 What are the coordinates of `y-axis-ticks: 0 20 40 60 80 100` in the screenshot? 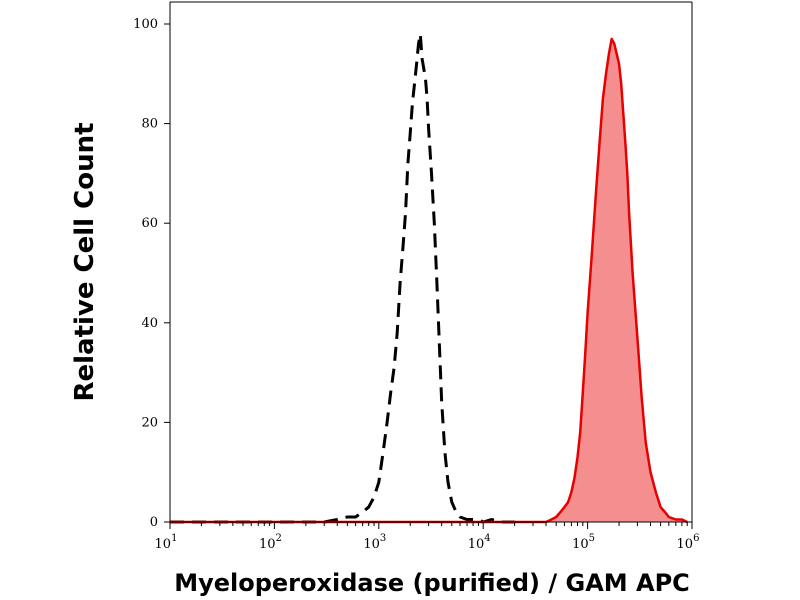 It's located at (151, 273).